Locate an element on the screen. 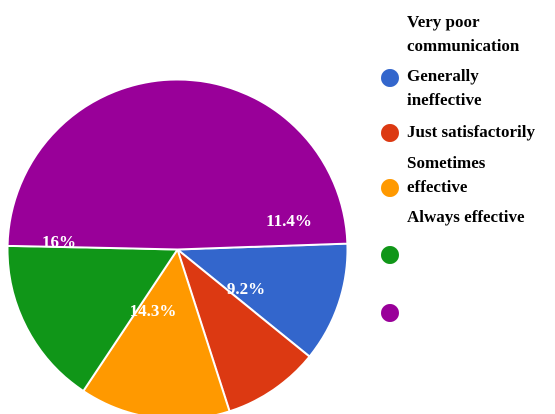 The width and height of the screenshot is (555, 414). data-label-very-poor: 11.4% is located at coordinates (289, 220).